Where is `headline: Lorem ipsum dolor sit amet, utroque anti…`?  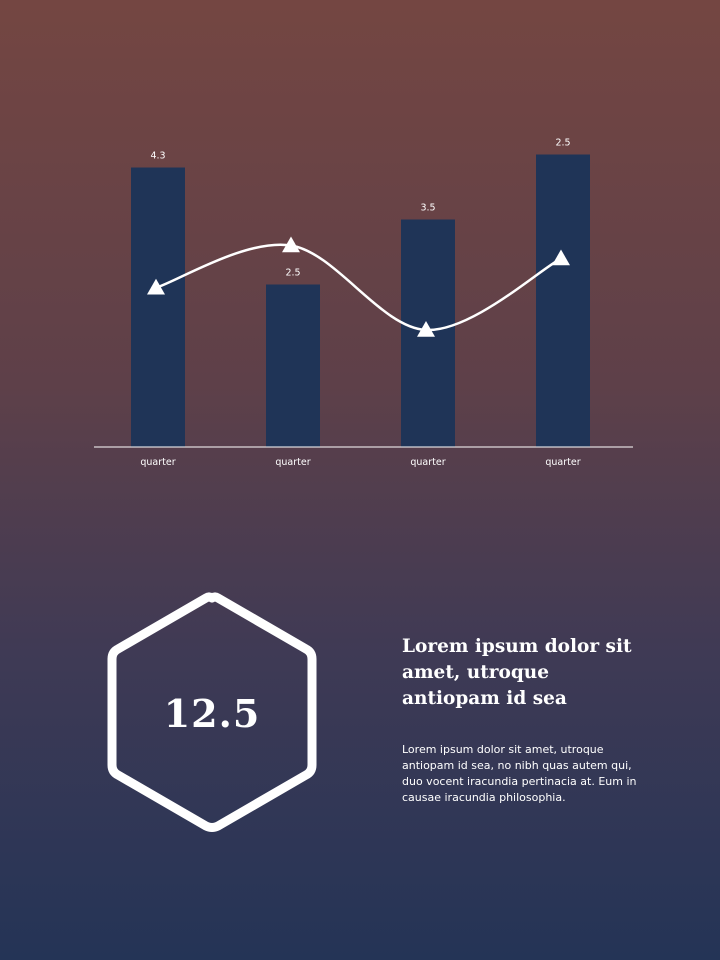 headline: Lorem ipsum dolor sit amet, utroque anti… is located at coordinates (517, 672).